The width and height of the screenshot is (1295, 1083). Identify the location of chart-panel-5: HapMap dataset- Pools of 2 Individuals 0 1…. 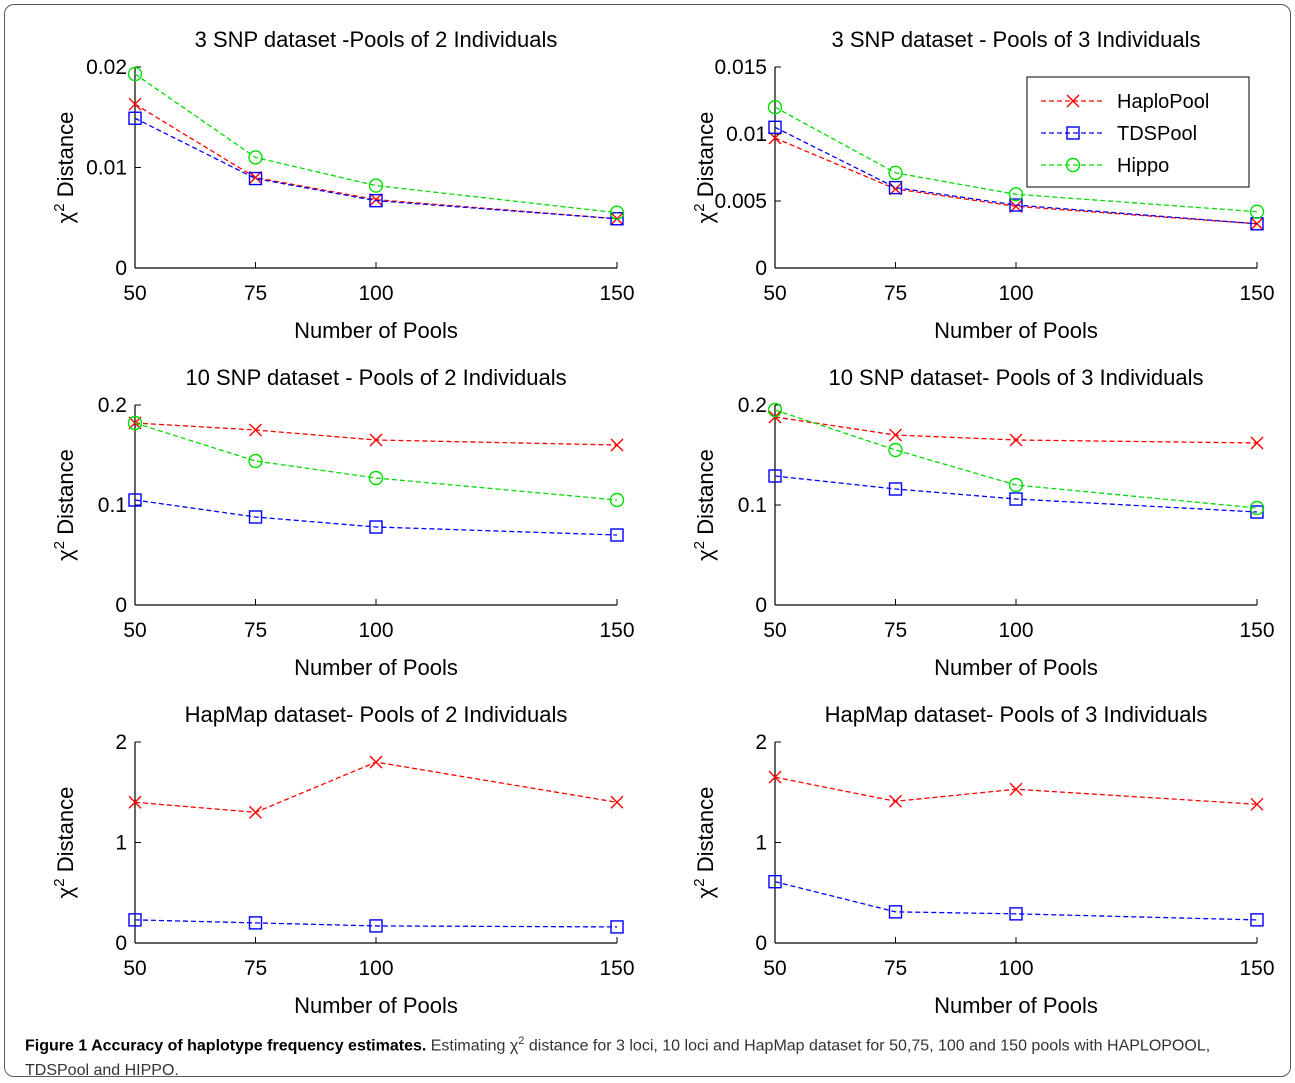
(343, 860).